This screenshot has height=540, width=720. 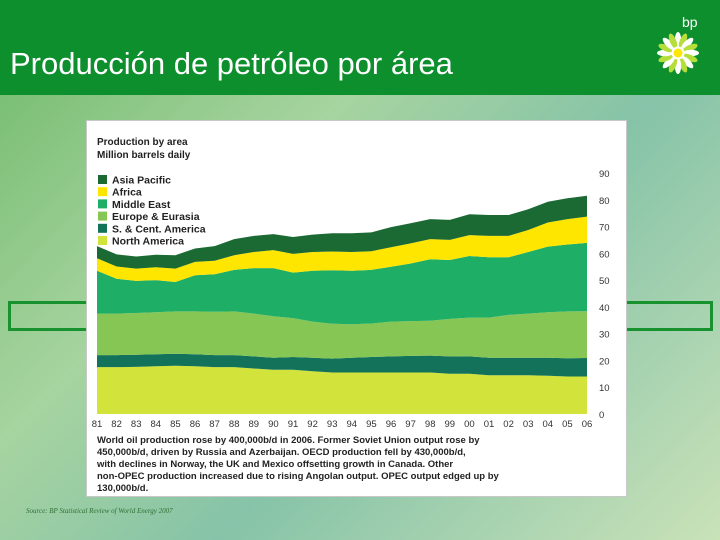 I want to click on legend-swatch-africa, so click(x=102, y=192).